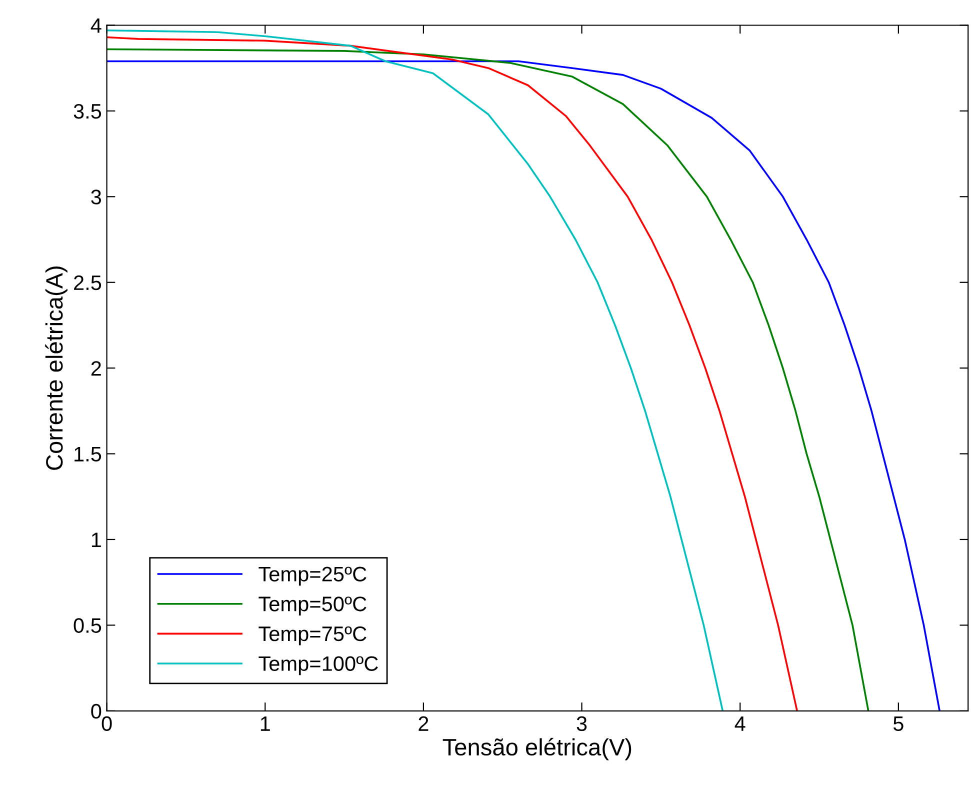 The image size is (971, 789). Describe the element at coordinates (898, 724) in the screenshot. I see `x-tick-label: 5` at that location.